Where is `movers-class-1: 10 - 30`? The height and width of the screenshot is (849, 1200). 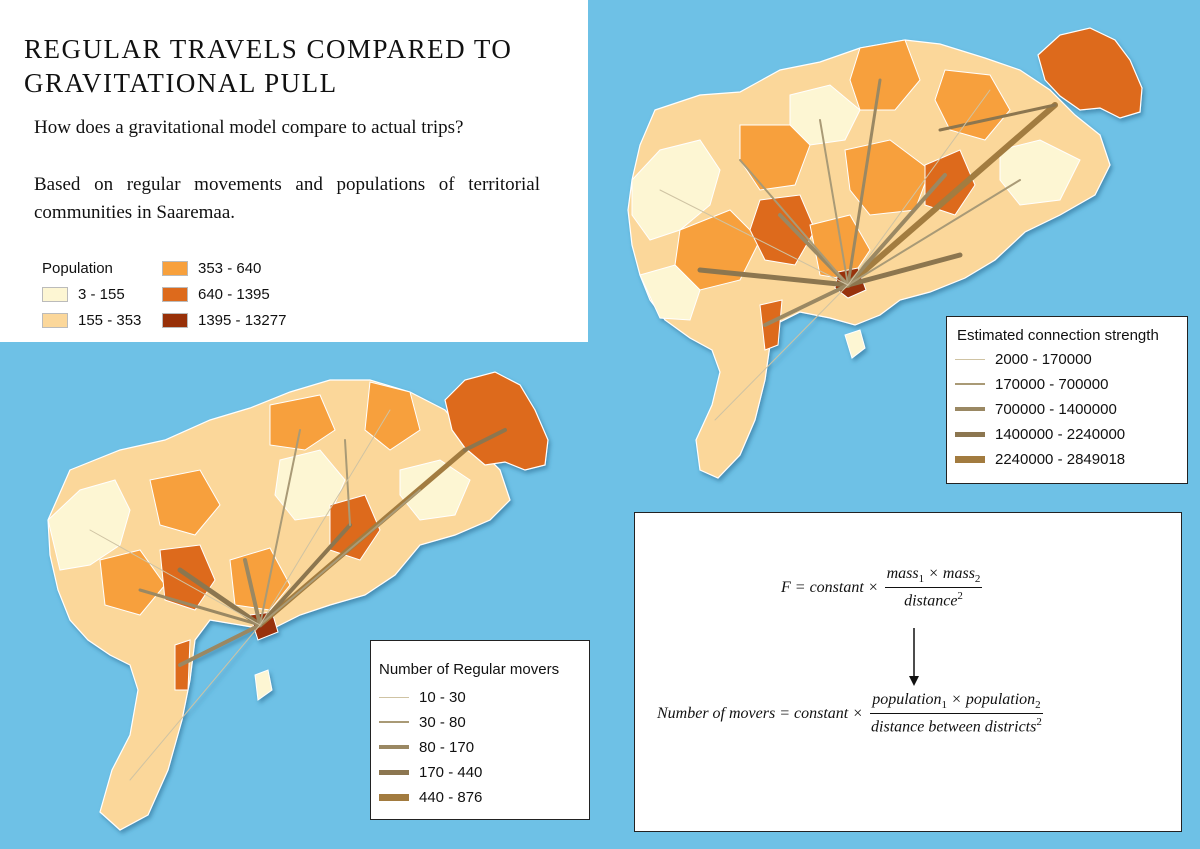
movers-class-1: 10 - 30 is located at coordinates (422, 697).